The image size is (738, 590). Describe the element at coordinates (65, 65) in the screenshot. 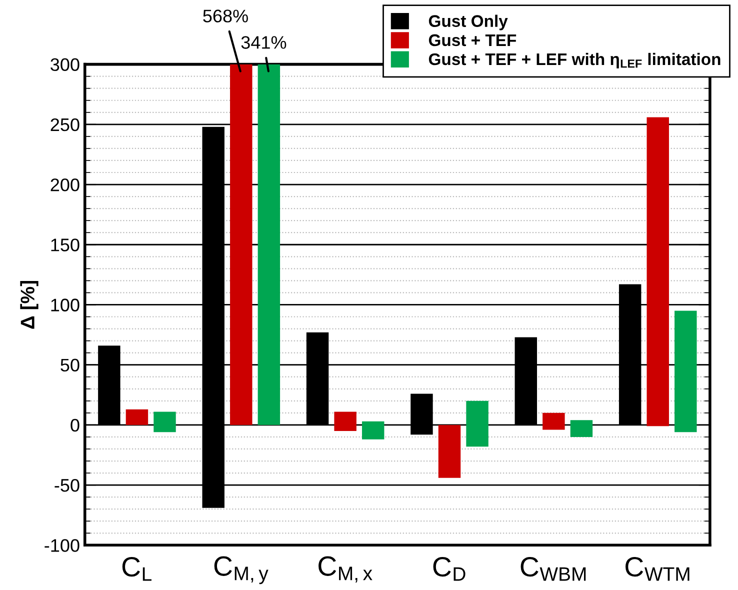

I see `y-tick-label: 300` at that location.